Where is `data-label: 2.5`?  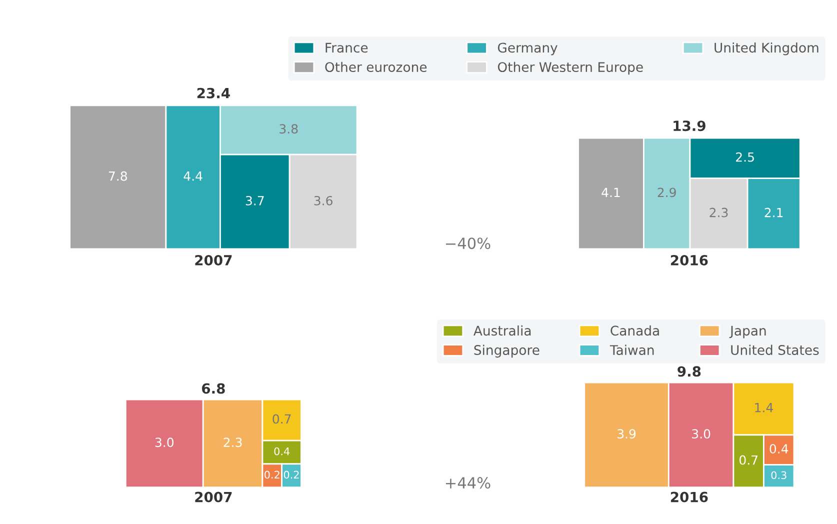 data-label: 2.5 is located at coordinates (745, 157).